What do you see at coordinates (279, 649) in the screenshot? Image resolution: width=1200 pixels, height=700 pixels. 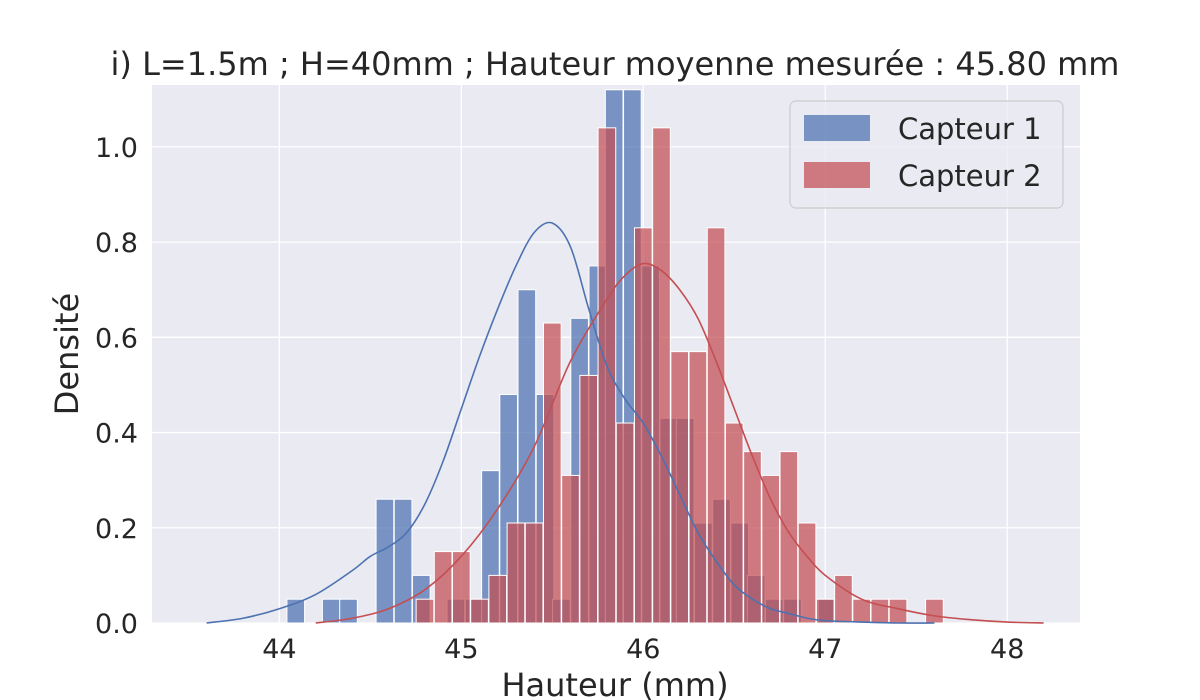 I see `x-tick-label: 44` at bounding box center [279, 649].